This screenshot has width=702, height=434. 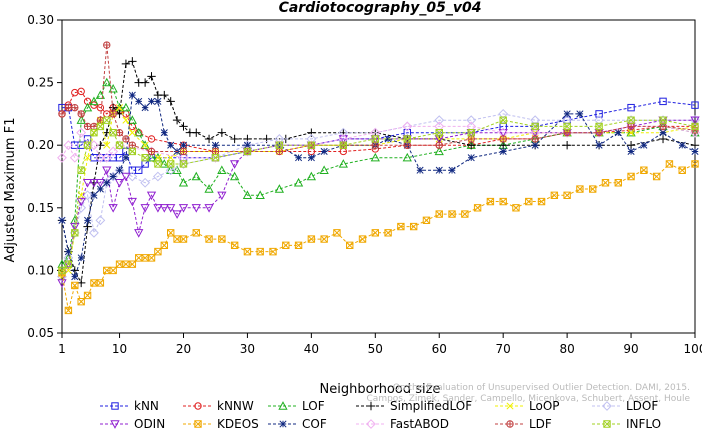 I want to click on legend-label: SimplifiedLOF, so click(x=431, y=406).